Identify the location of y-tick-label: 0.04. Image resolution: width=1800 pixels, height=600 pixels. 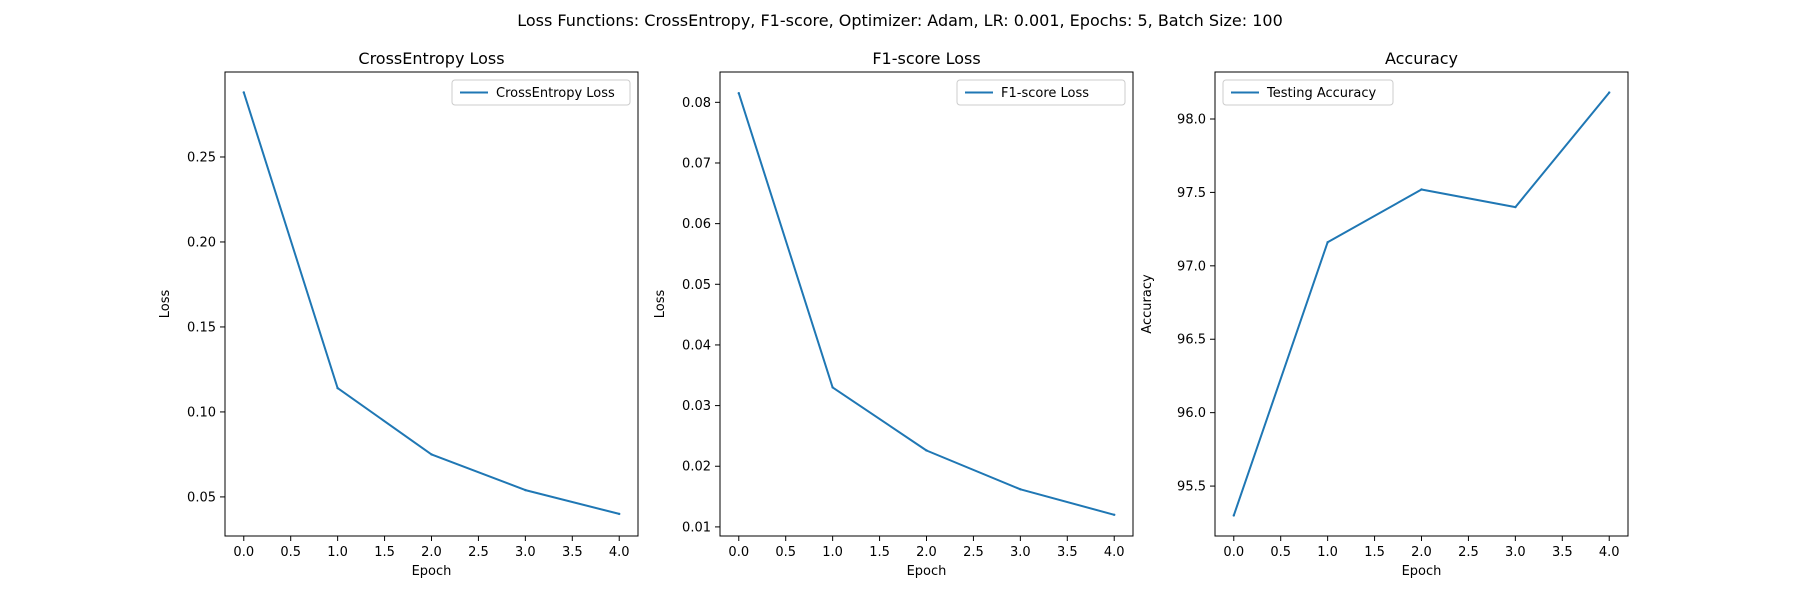
(696, 345).